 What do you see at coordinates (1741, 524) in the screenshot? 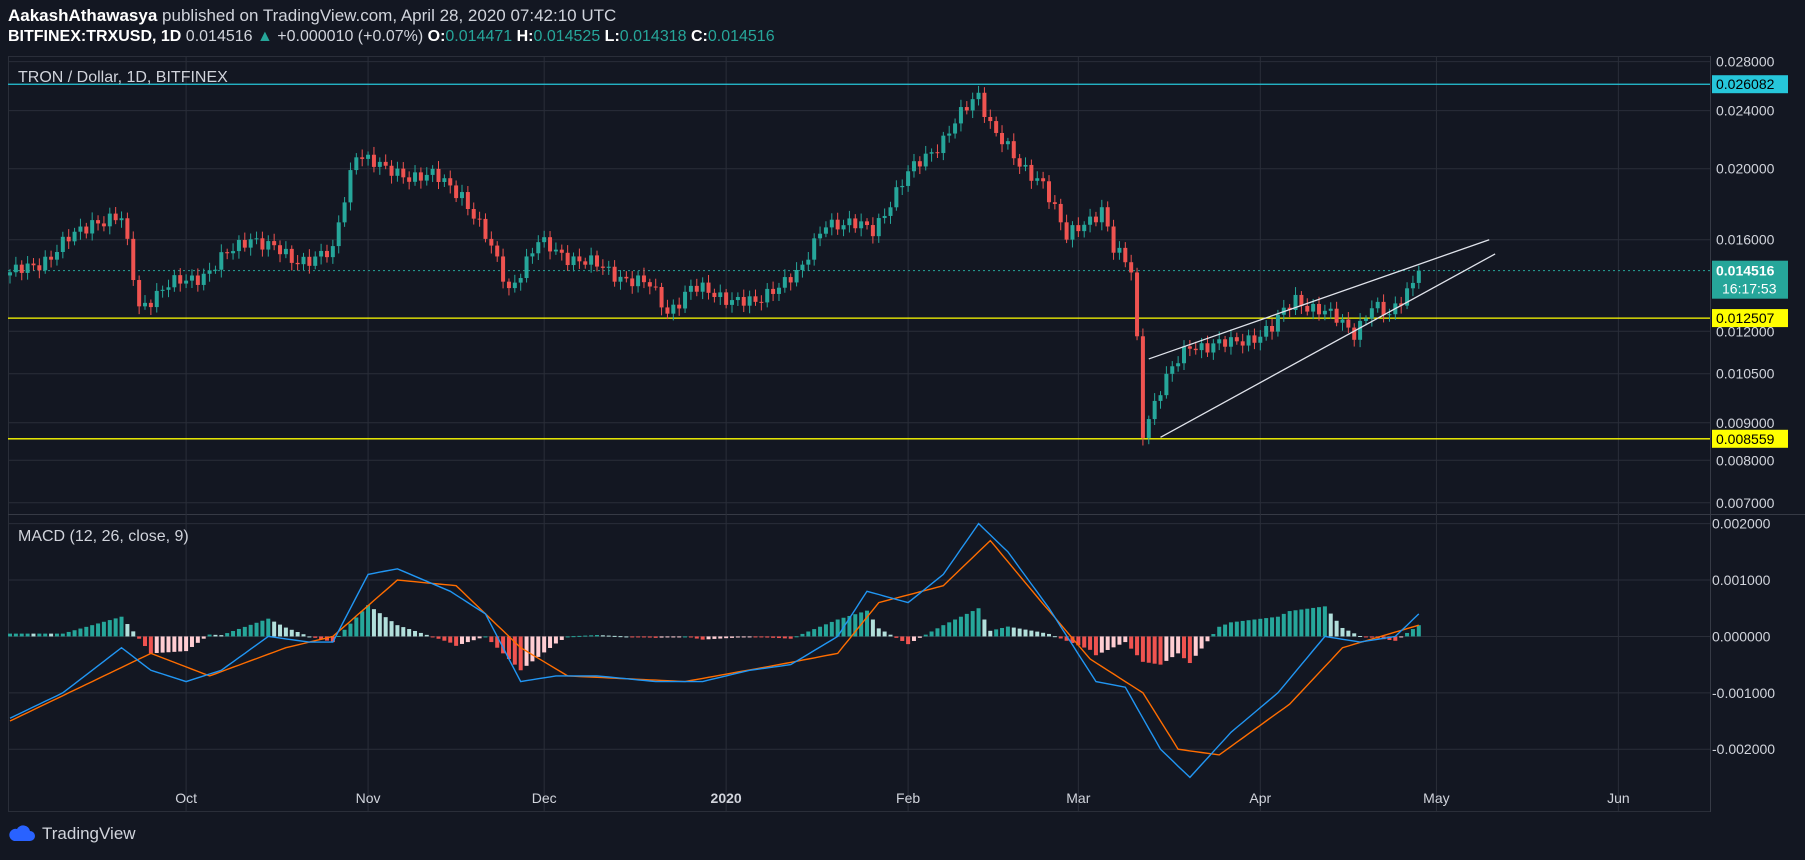
I see `macd-y-tick-label: 0.002000` at bounding box center [1741, 524].